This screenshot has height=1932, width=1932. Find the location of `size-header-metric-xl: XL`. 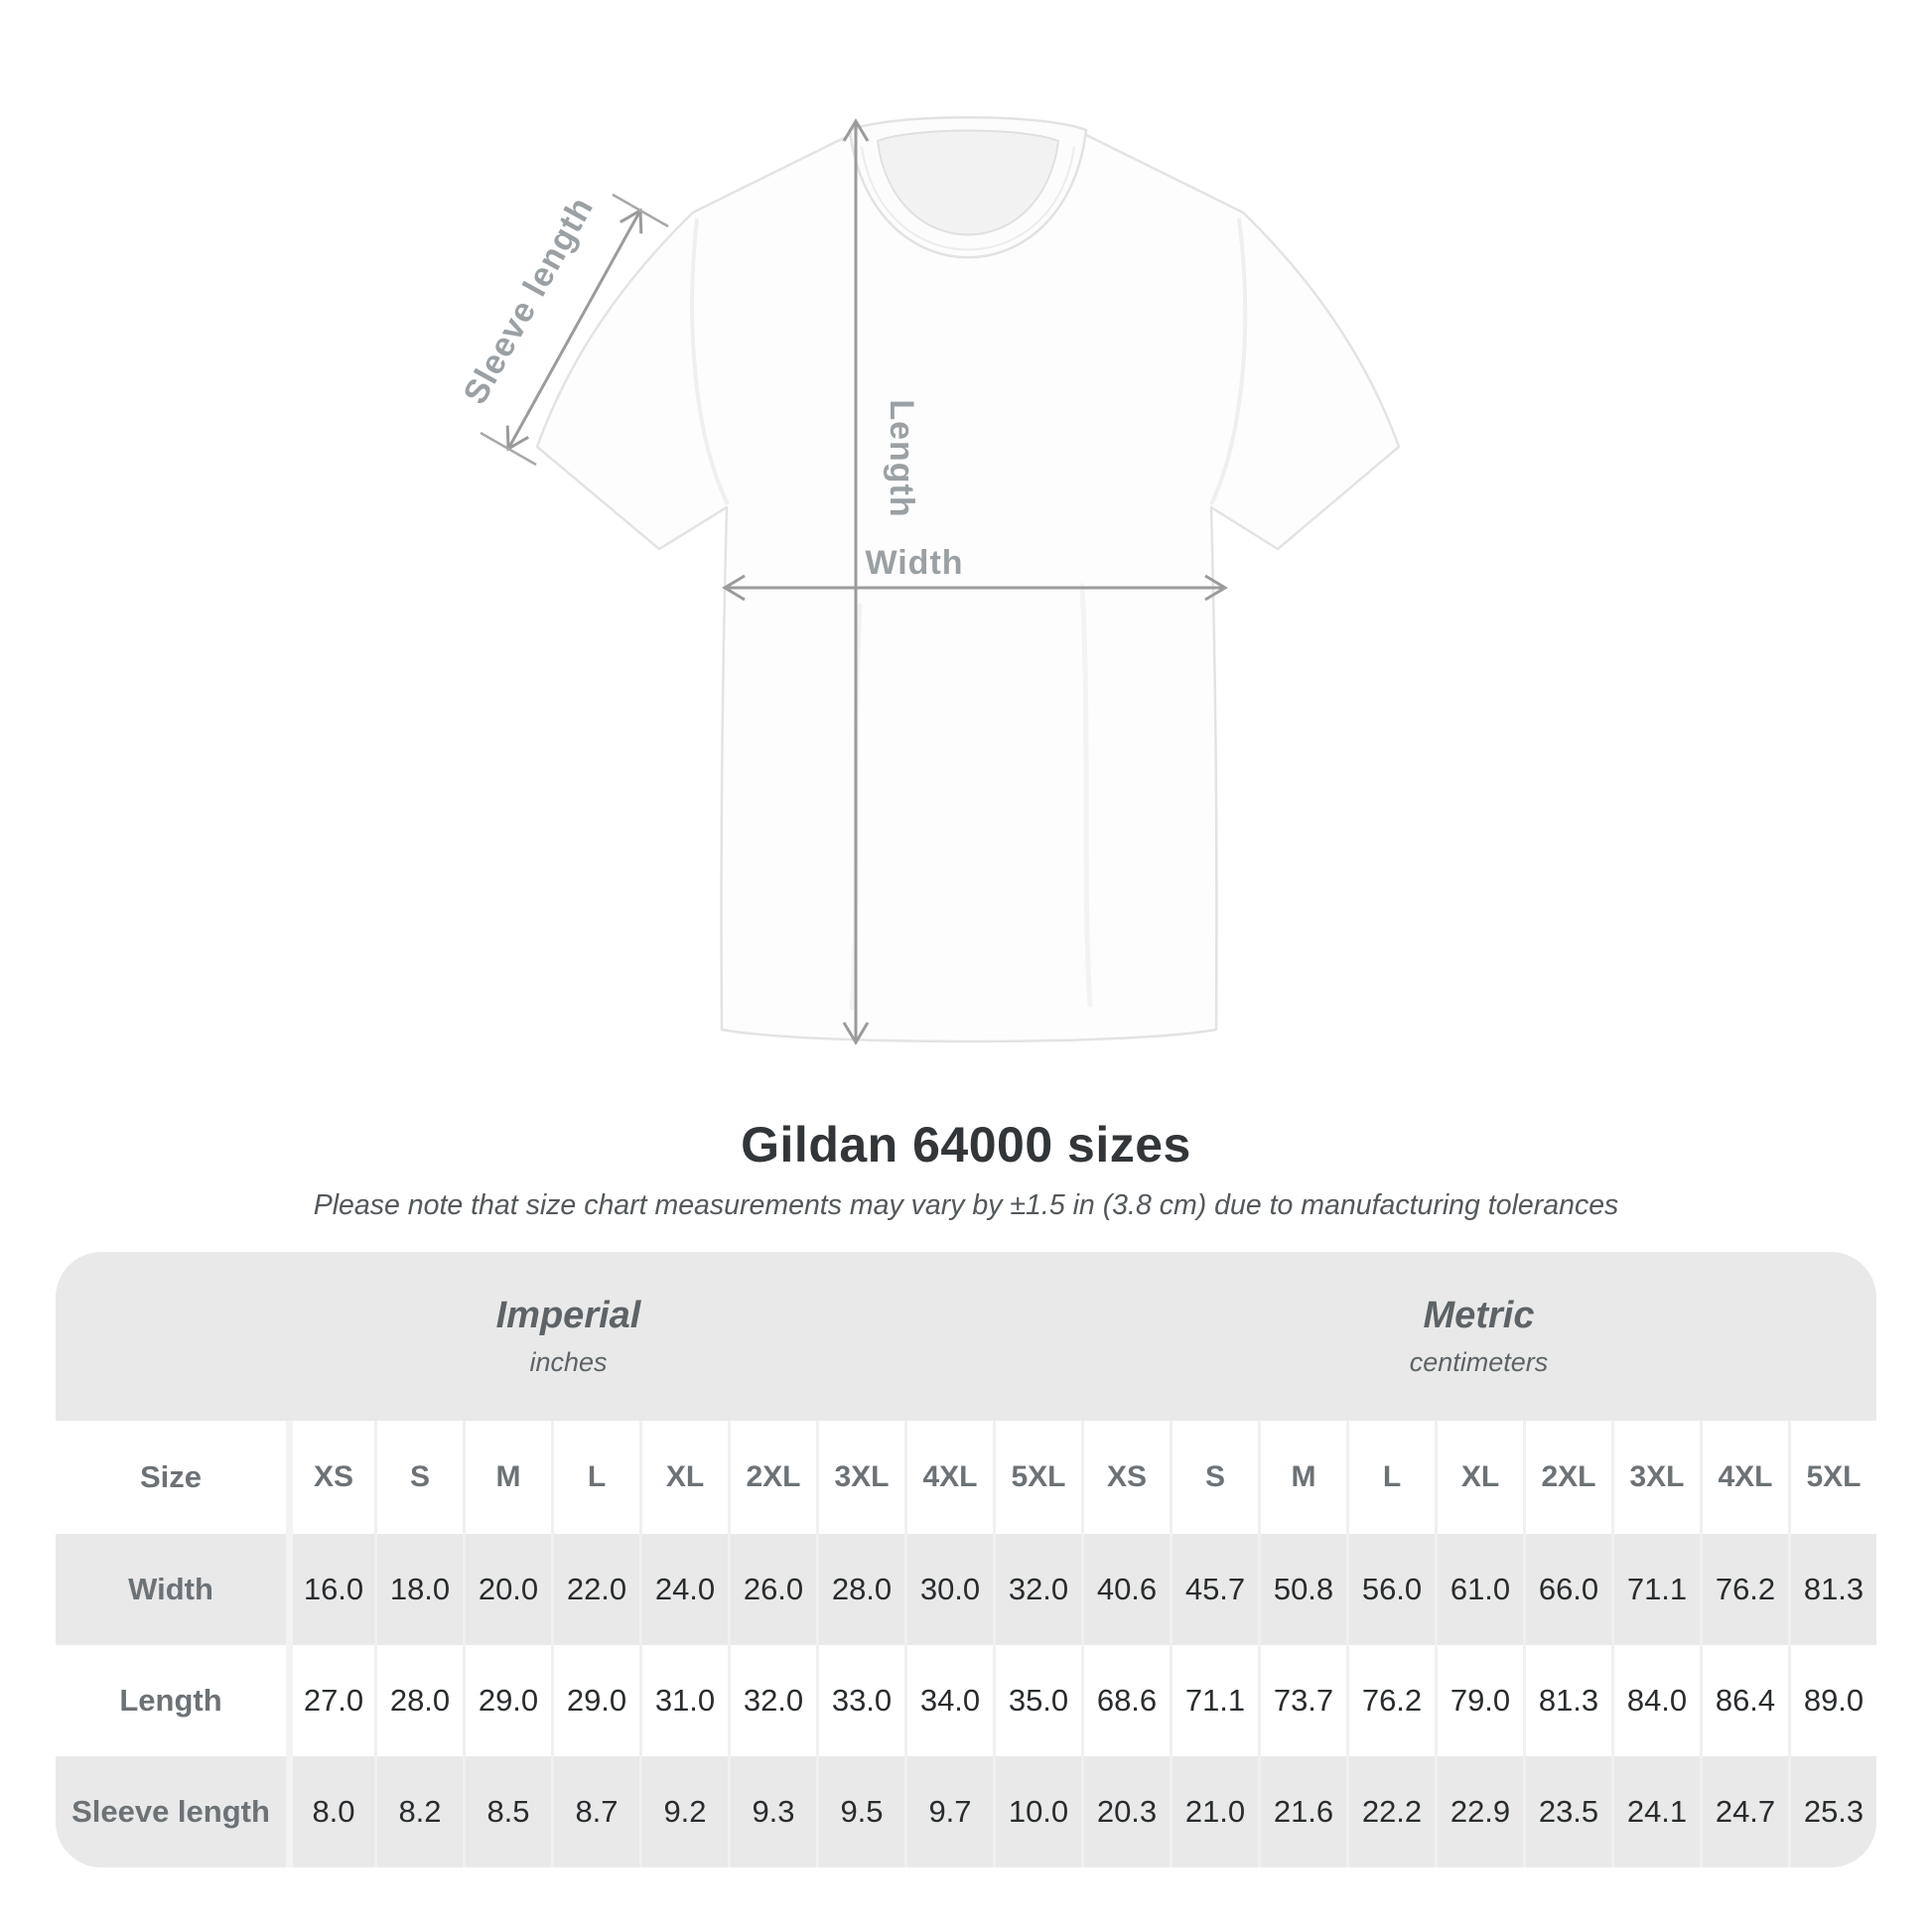

size-header-metric-xl: XL is located at coordinates (1479, 1478).